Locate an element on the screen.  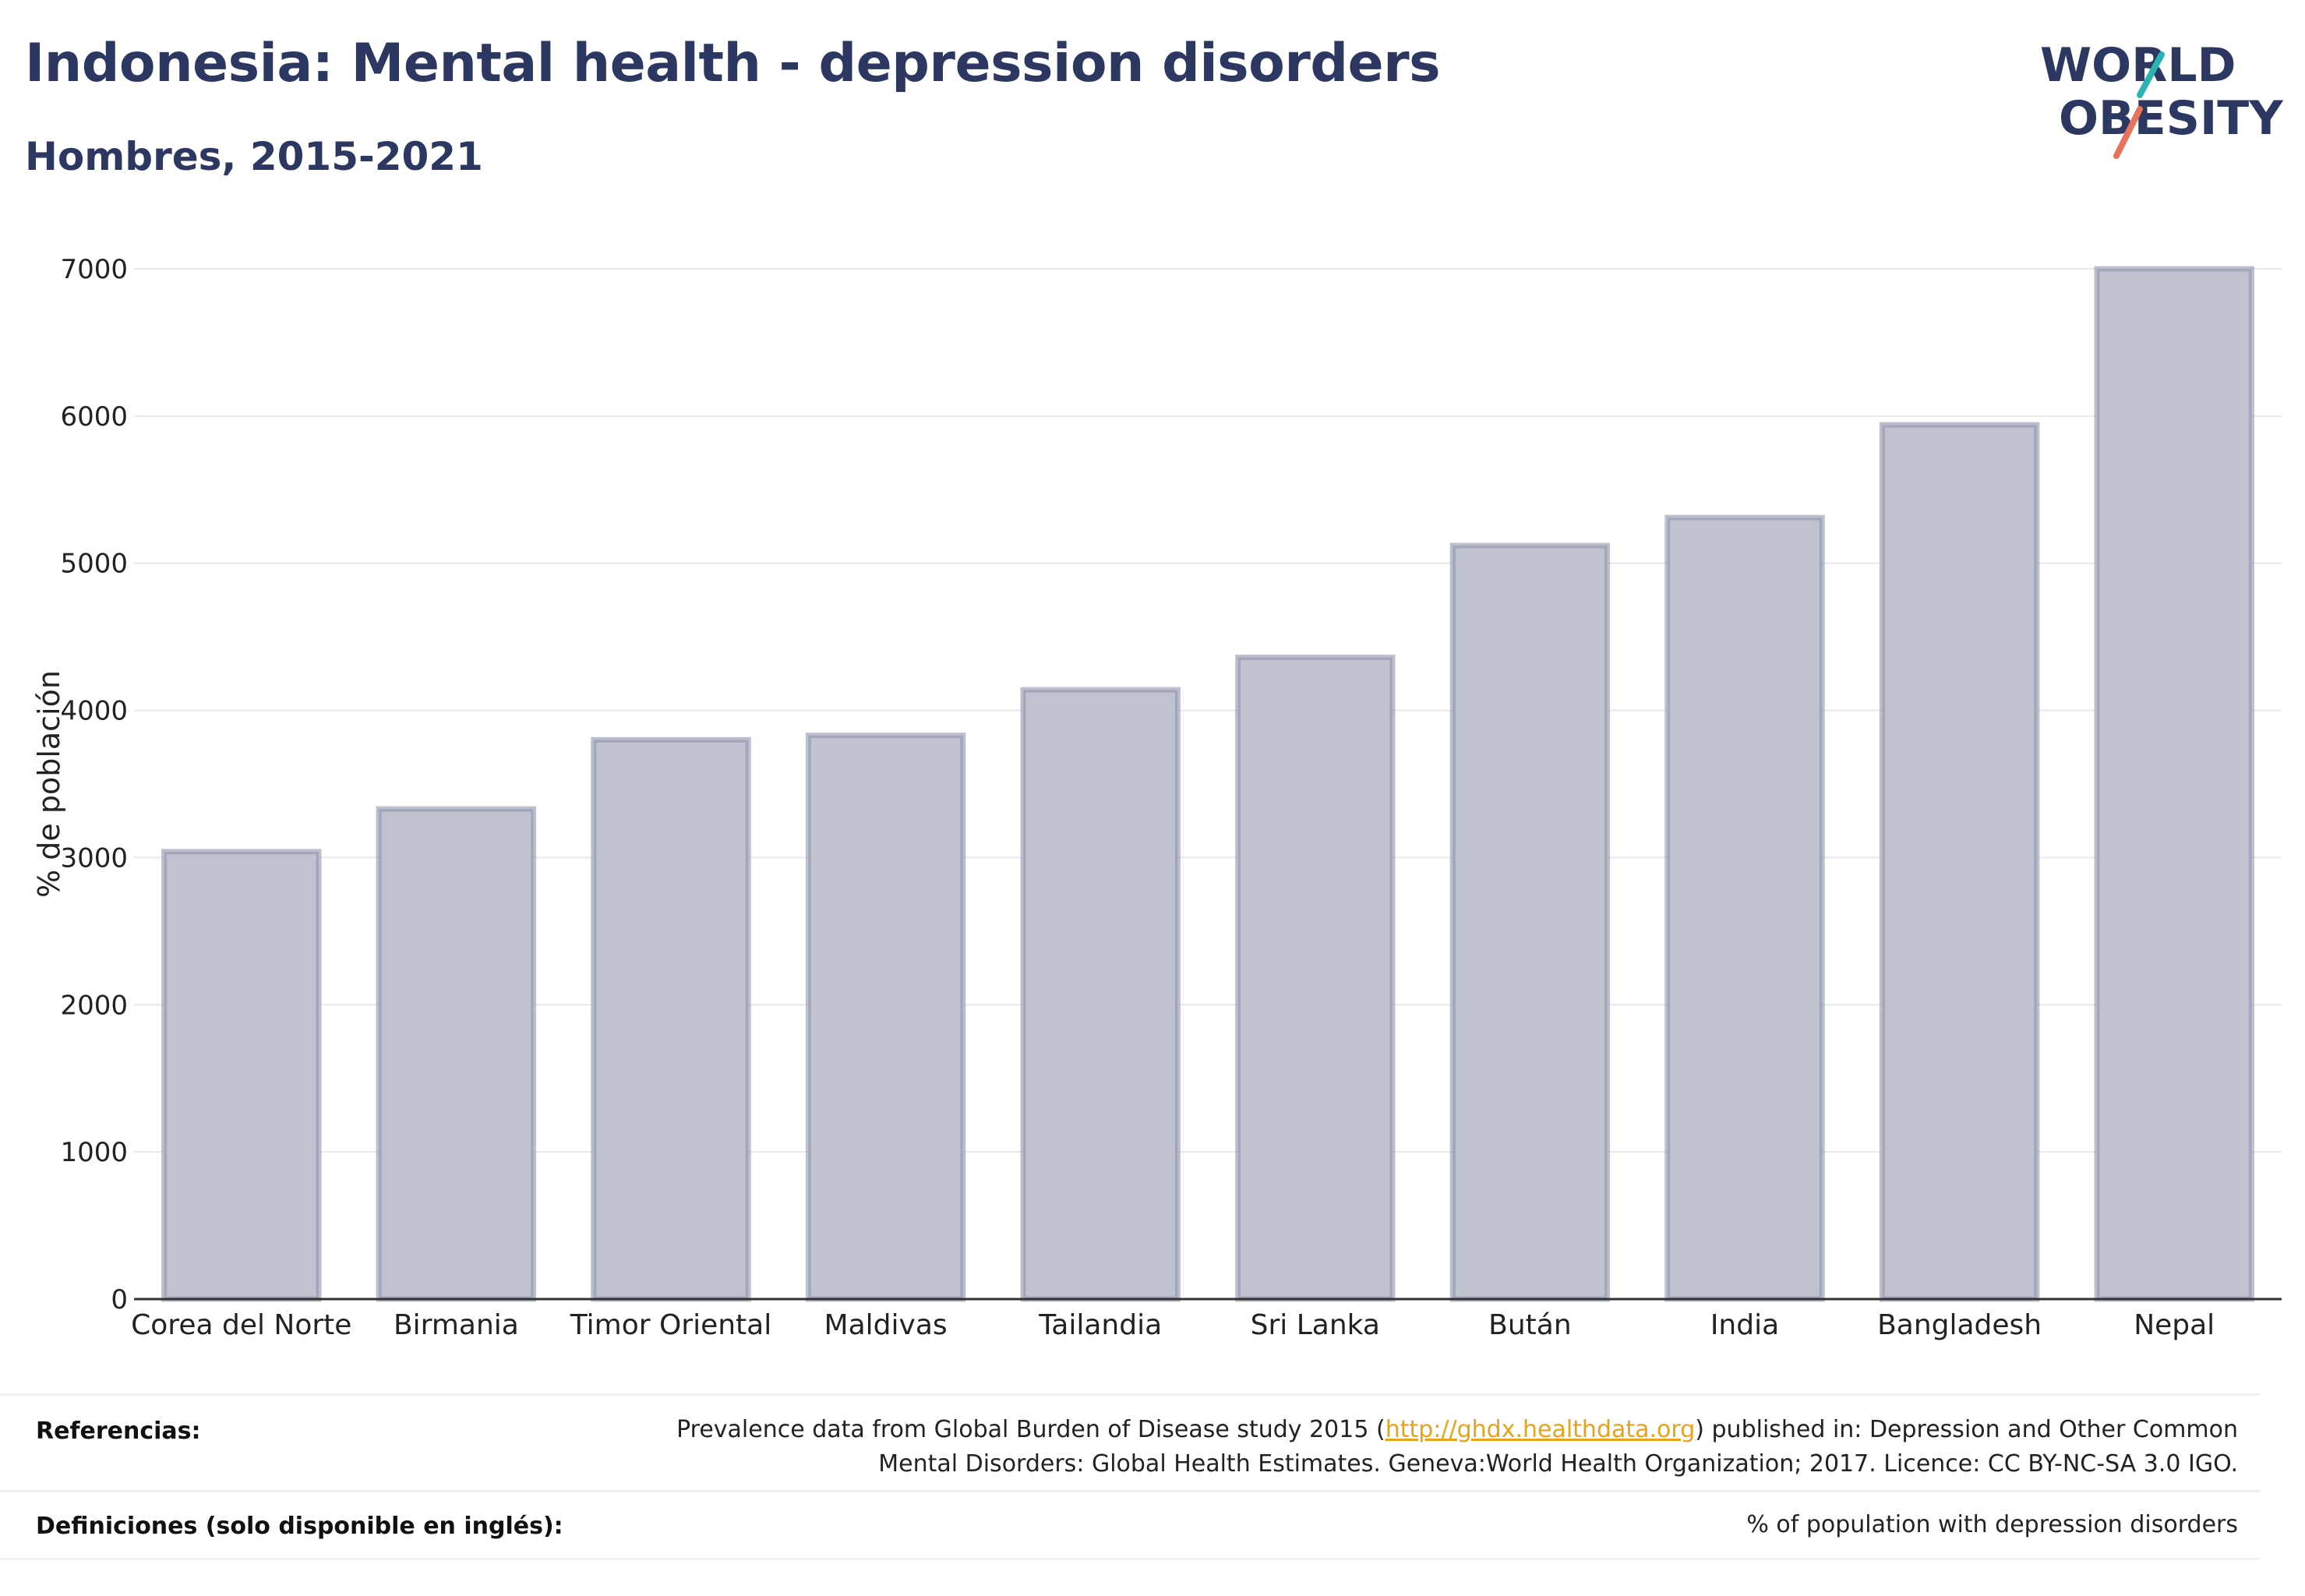
y-axis-label: % de población is located at coordinates (49, 784).